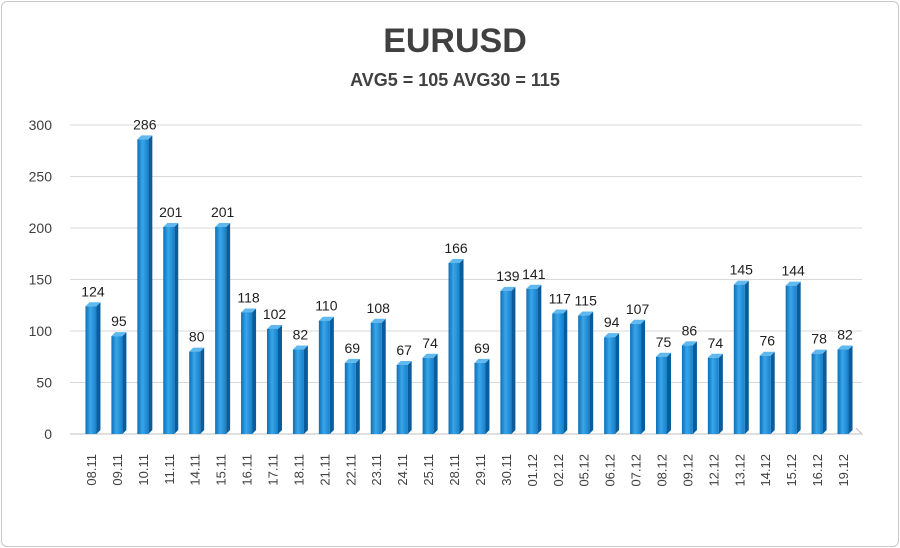  What do you see at coordinates (275, 314) in the screenshot?
I see `data-label: 102` at bounding box center [275, 314].